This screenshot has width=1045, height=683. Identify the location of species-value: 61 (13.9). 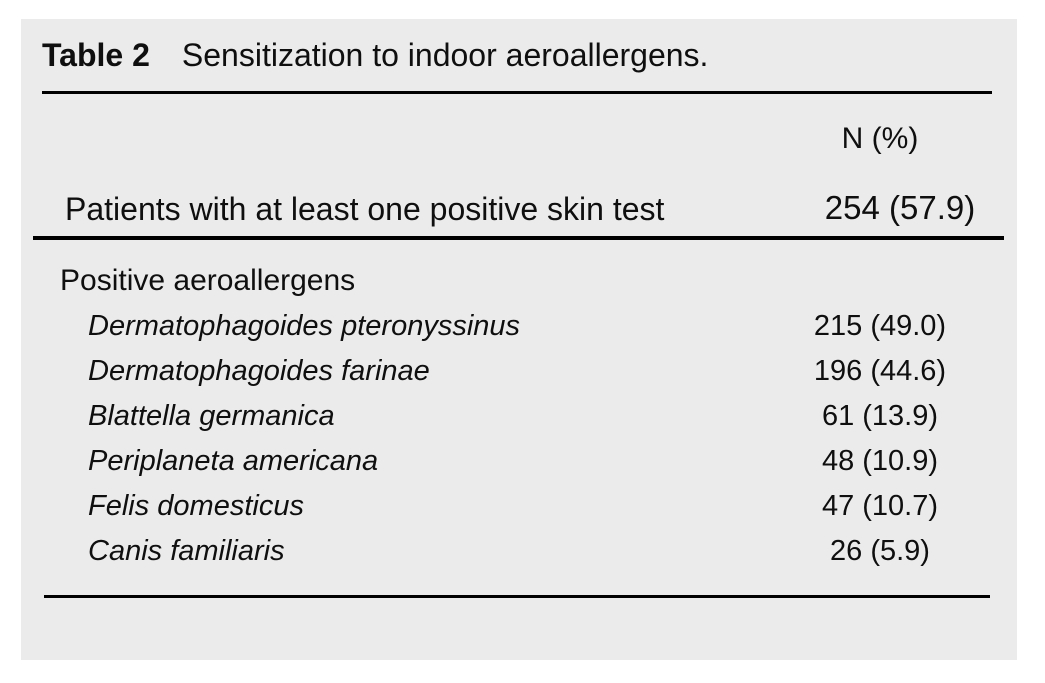
(880, 416).